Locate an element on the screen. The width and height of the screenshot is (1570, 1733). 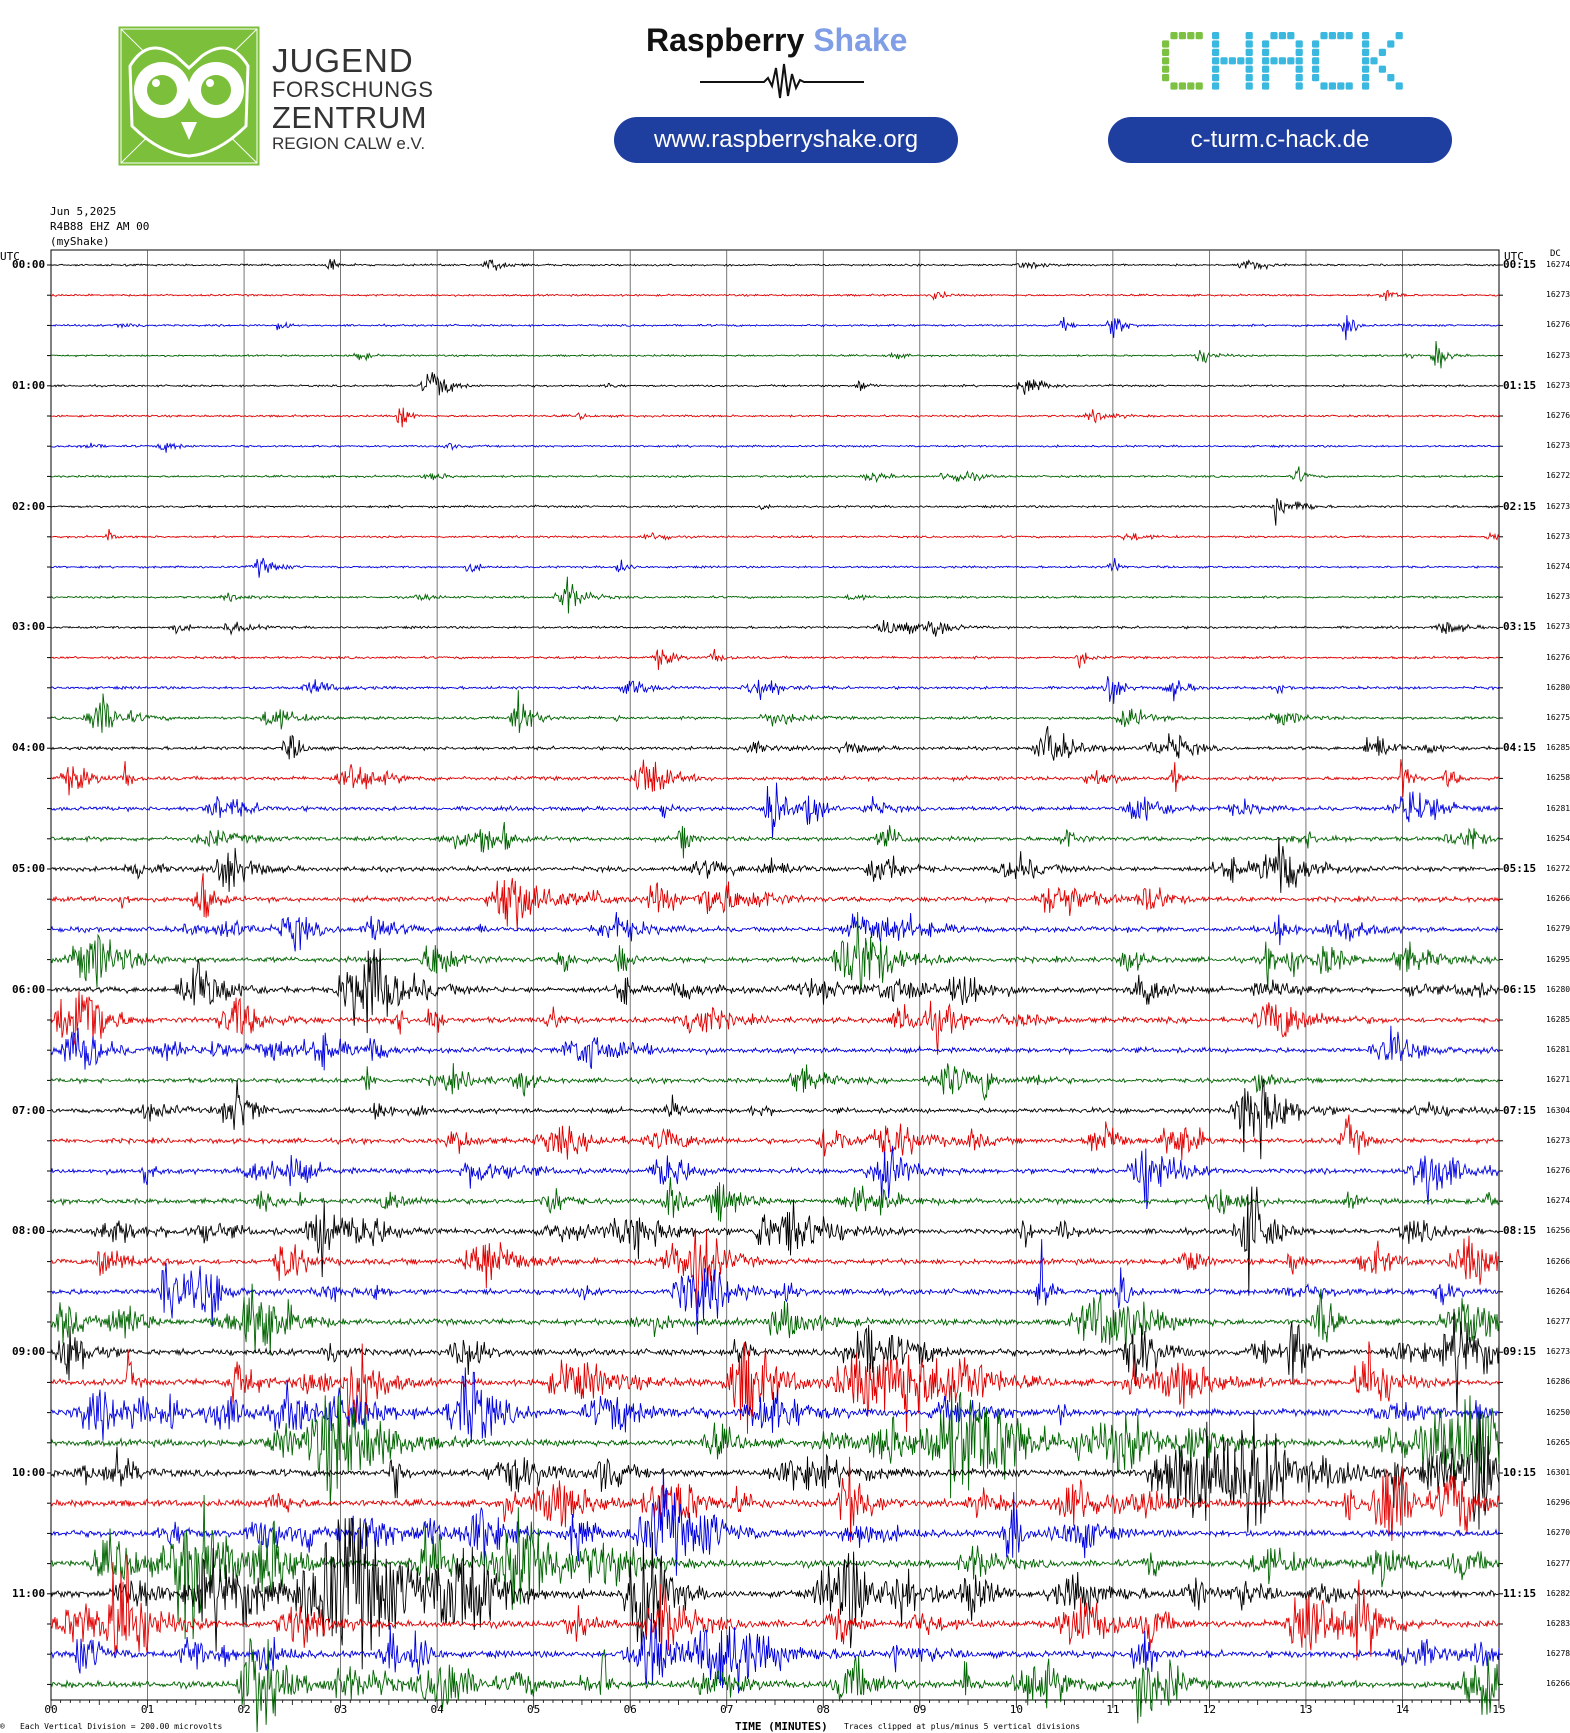
corner-mark: ® is located at coordinates (2, 1726).